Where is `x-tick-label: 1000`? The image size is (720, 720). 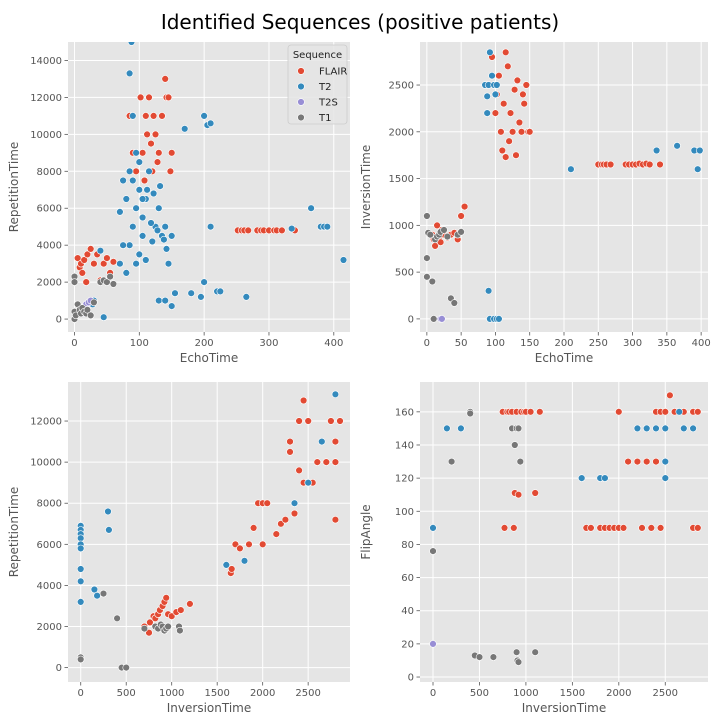 x-tick-label: 1000 is located at coordinates (171, 693).